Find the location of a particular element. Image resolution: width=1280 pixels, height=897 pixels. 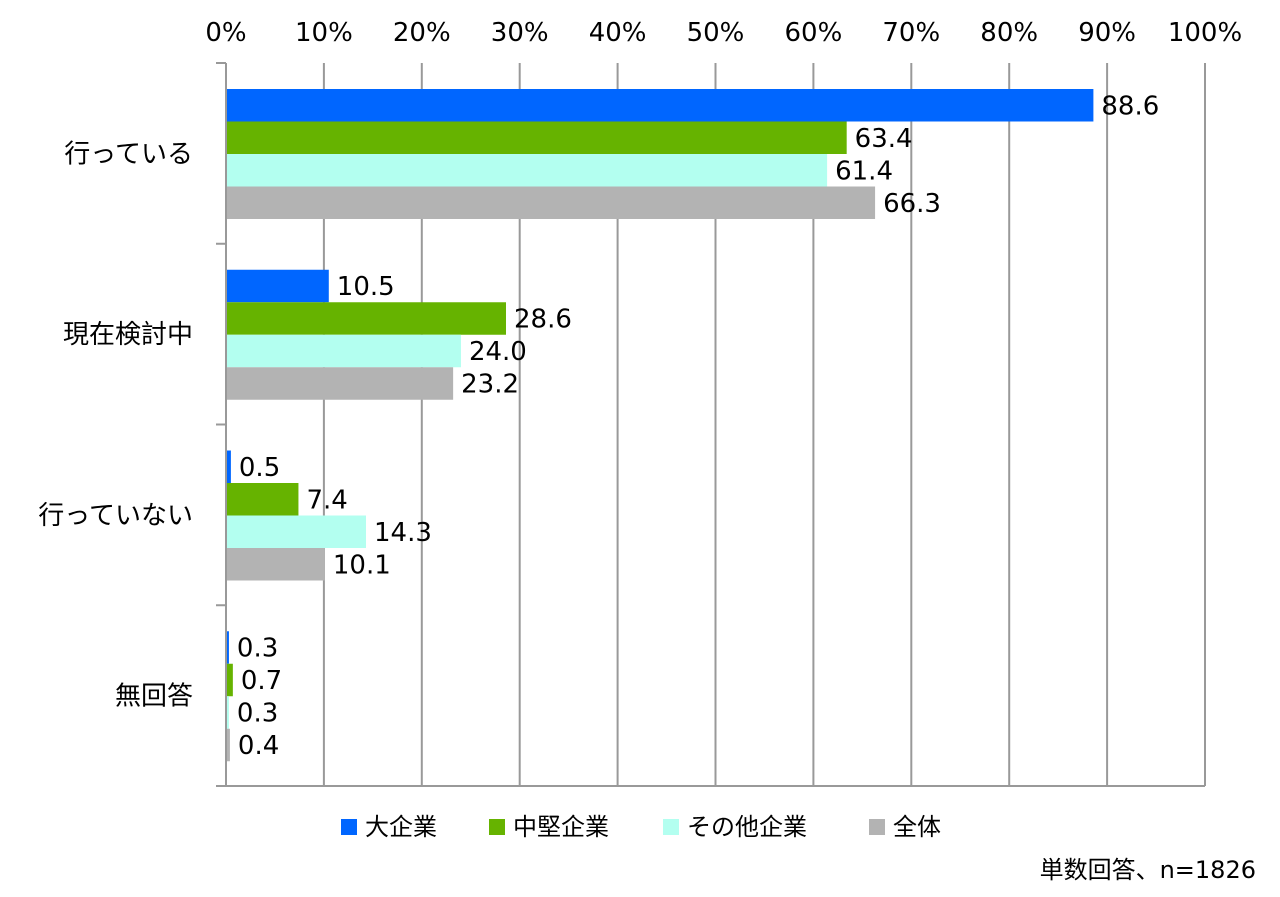

x-tick-label: 40% is located at coordinates (618, 33).